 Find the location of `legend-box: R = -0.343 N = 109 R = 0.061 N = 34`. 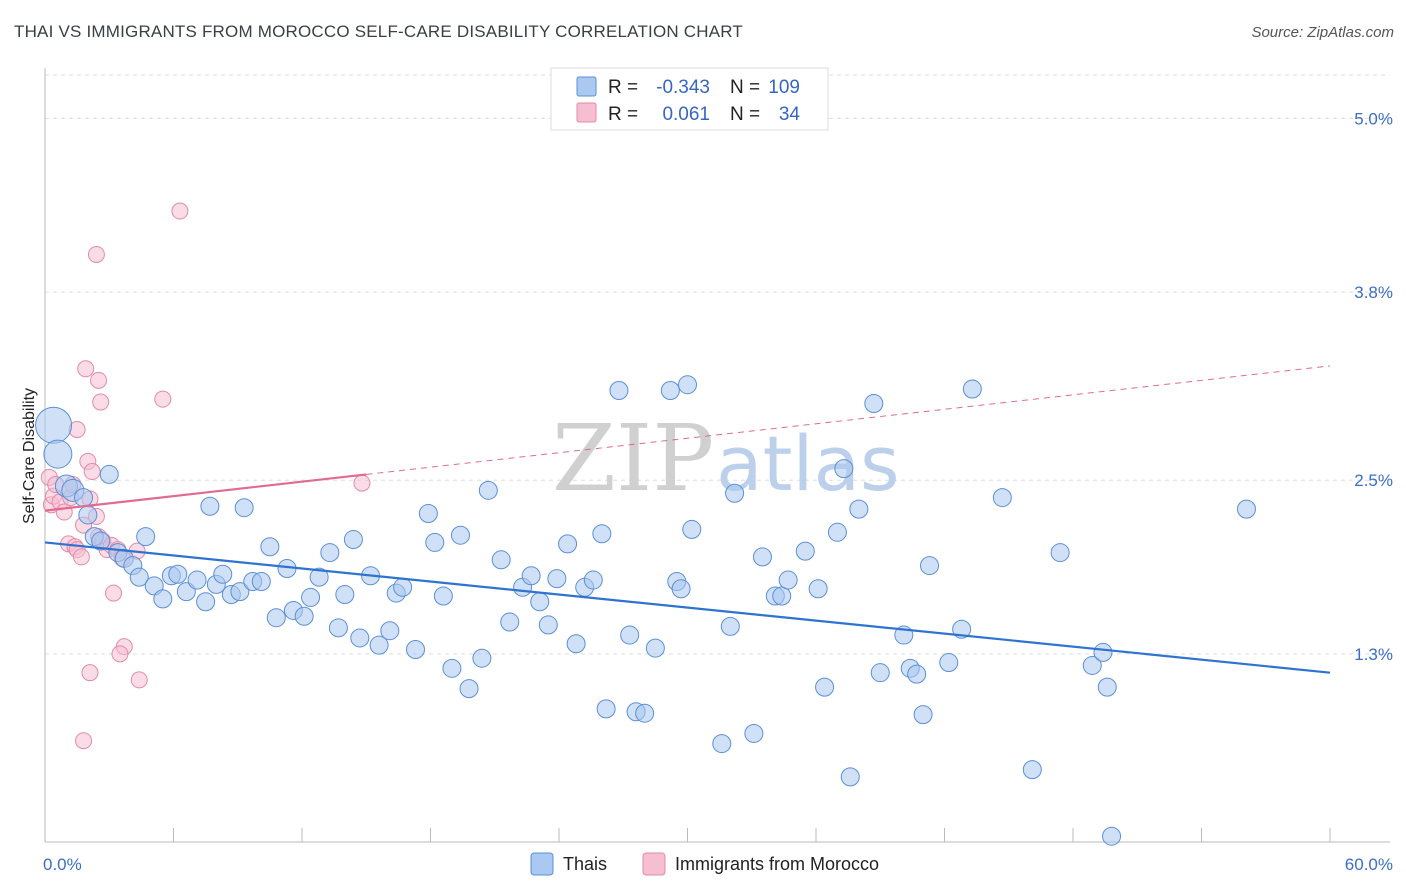

legend-box: R = -0.343 N = 109 R = 0.061 N = 34 is located at coordinates (689, 99).